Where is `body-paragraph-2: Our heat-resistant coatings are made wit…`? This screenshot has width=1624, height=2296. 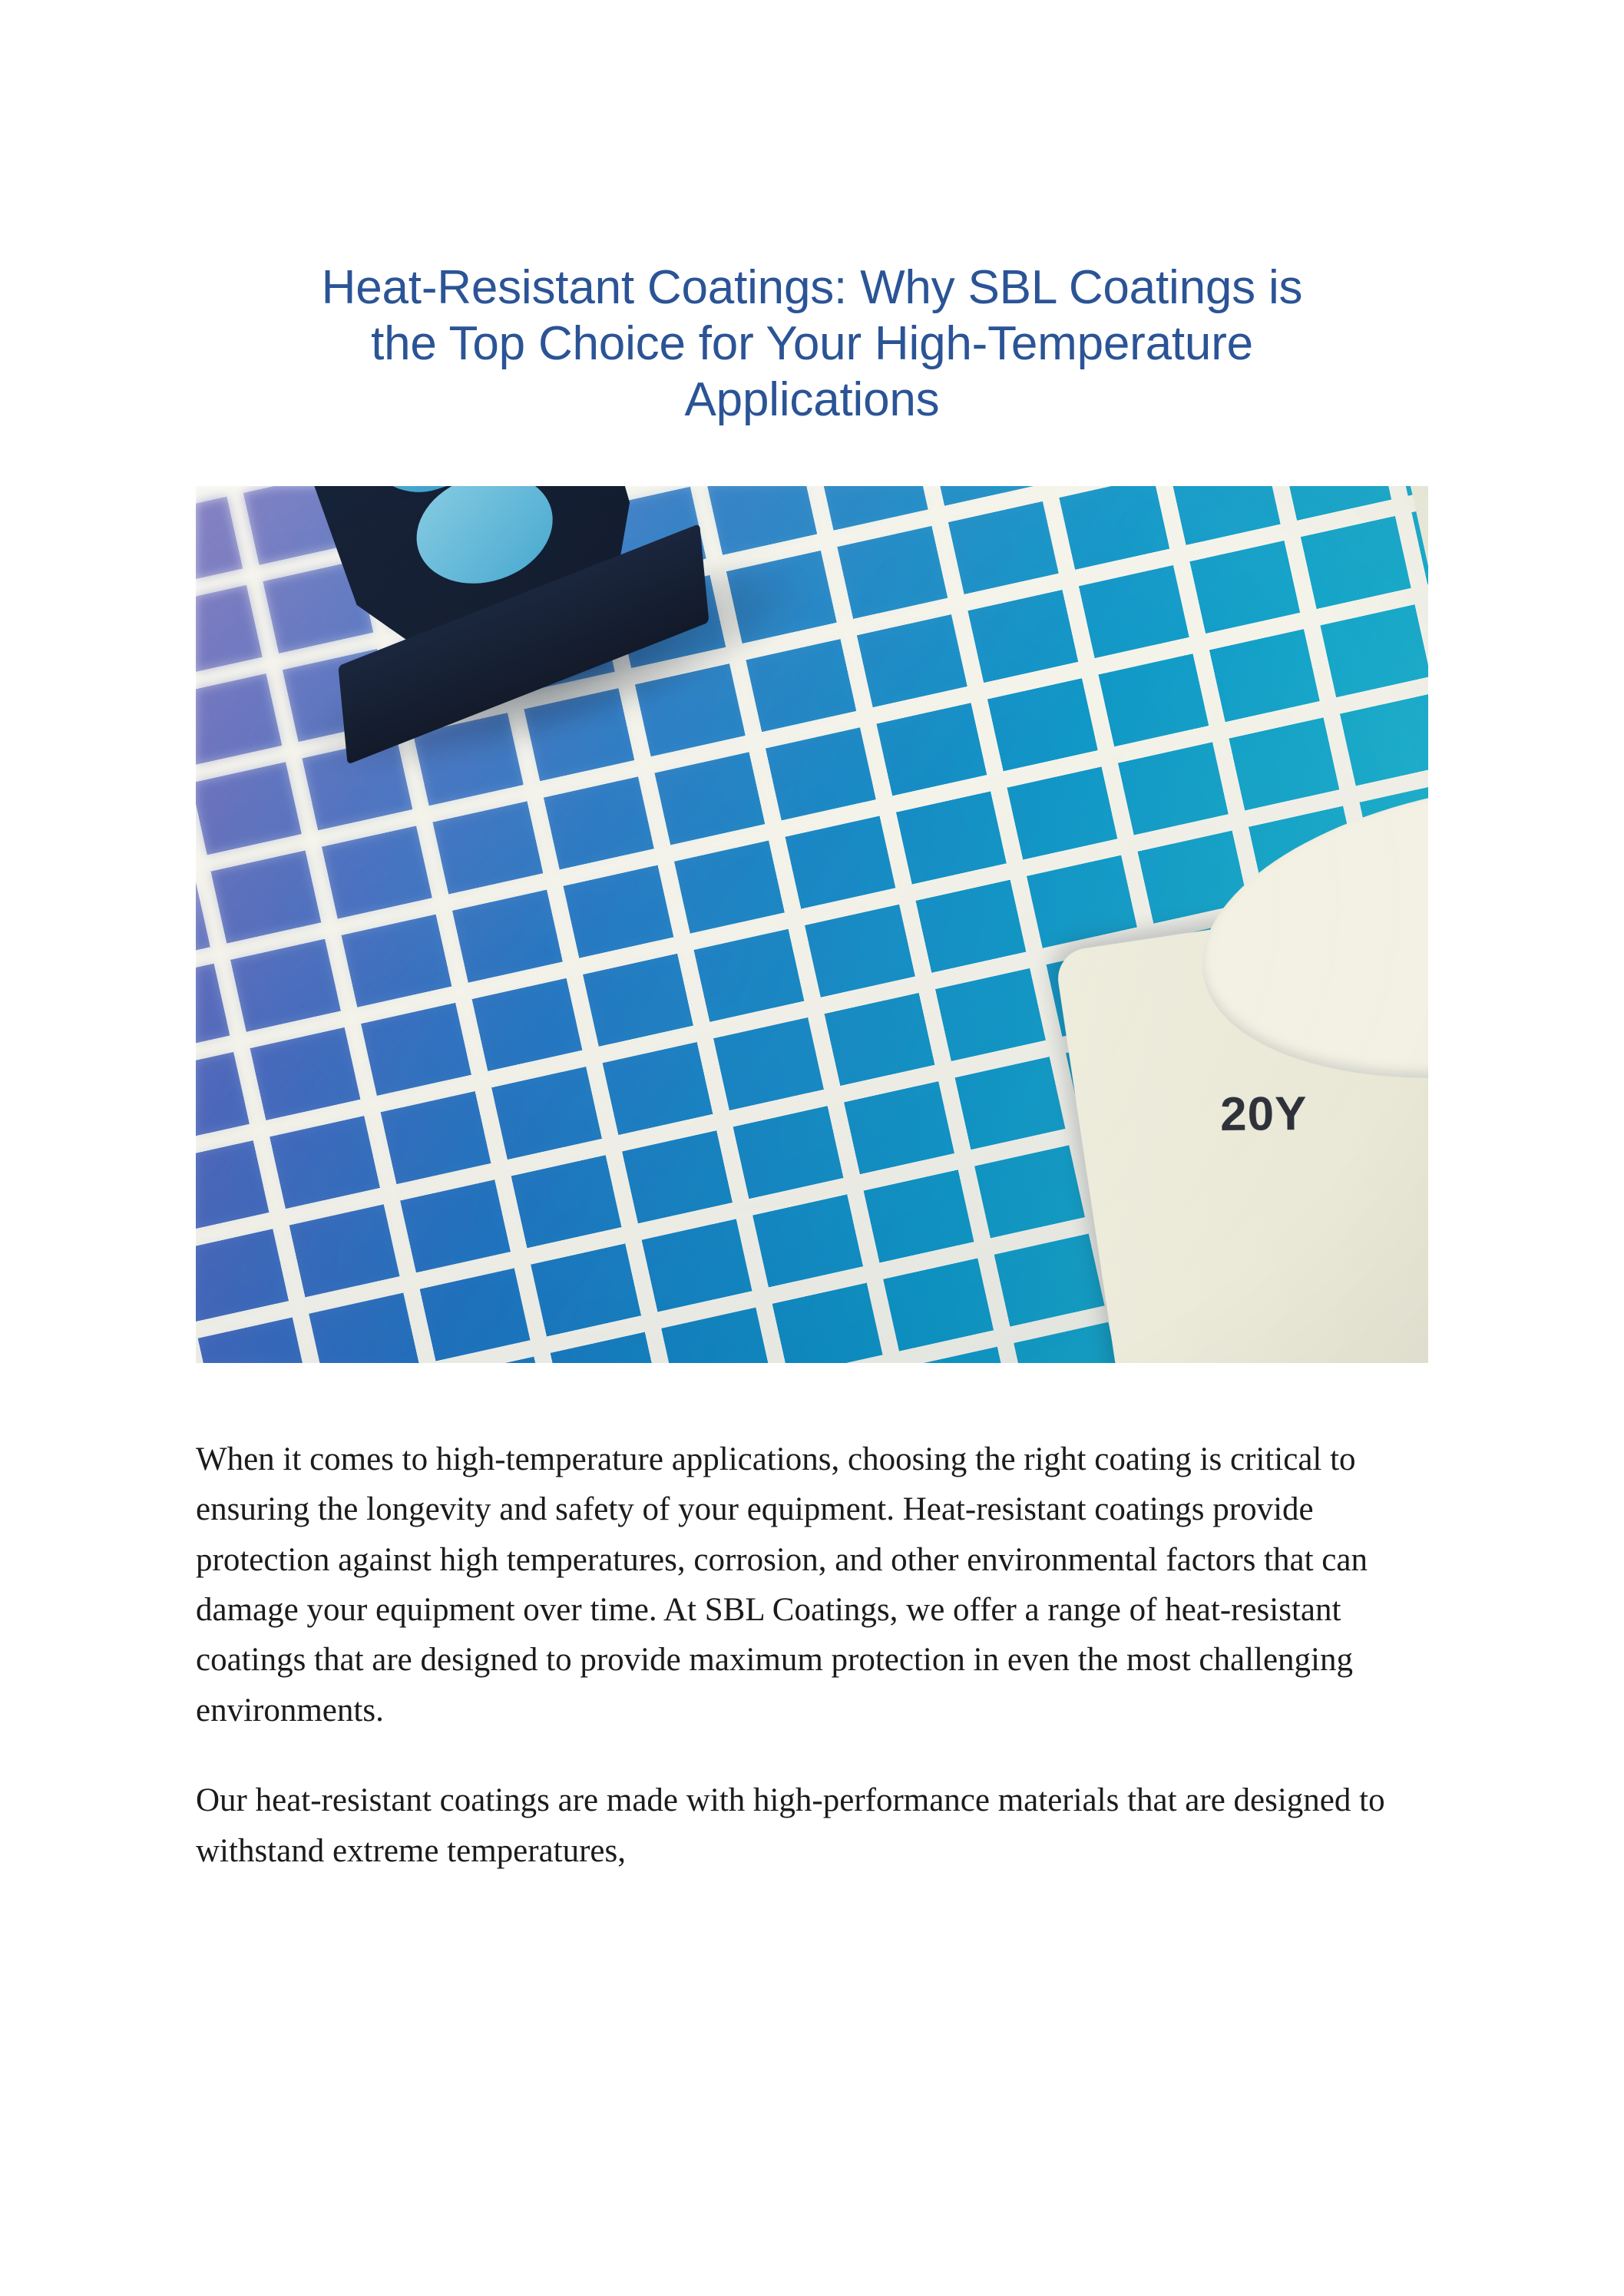
body-paragraph-2: Our heat-resistant coatings are made wit… is located at coordinates (790, 1825).